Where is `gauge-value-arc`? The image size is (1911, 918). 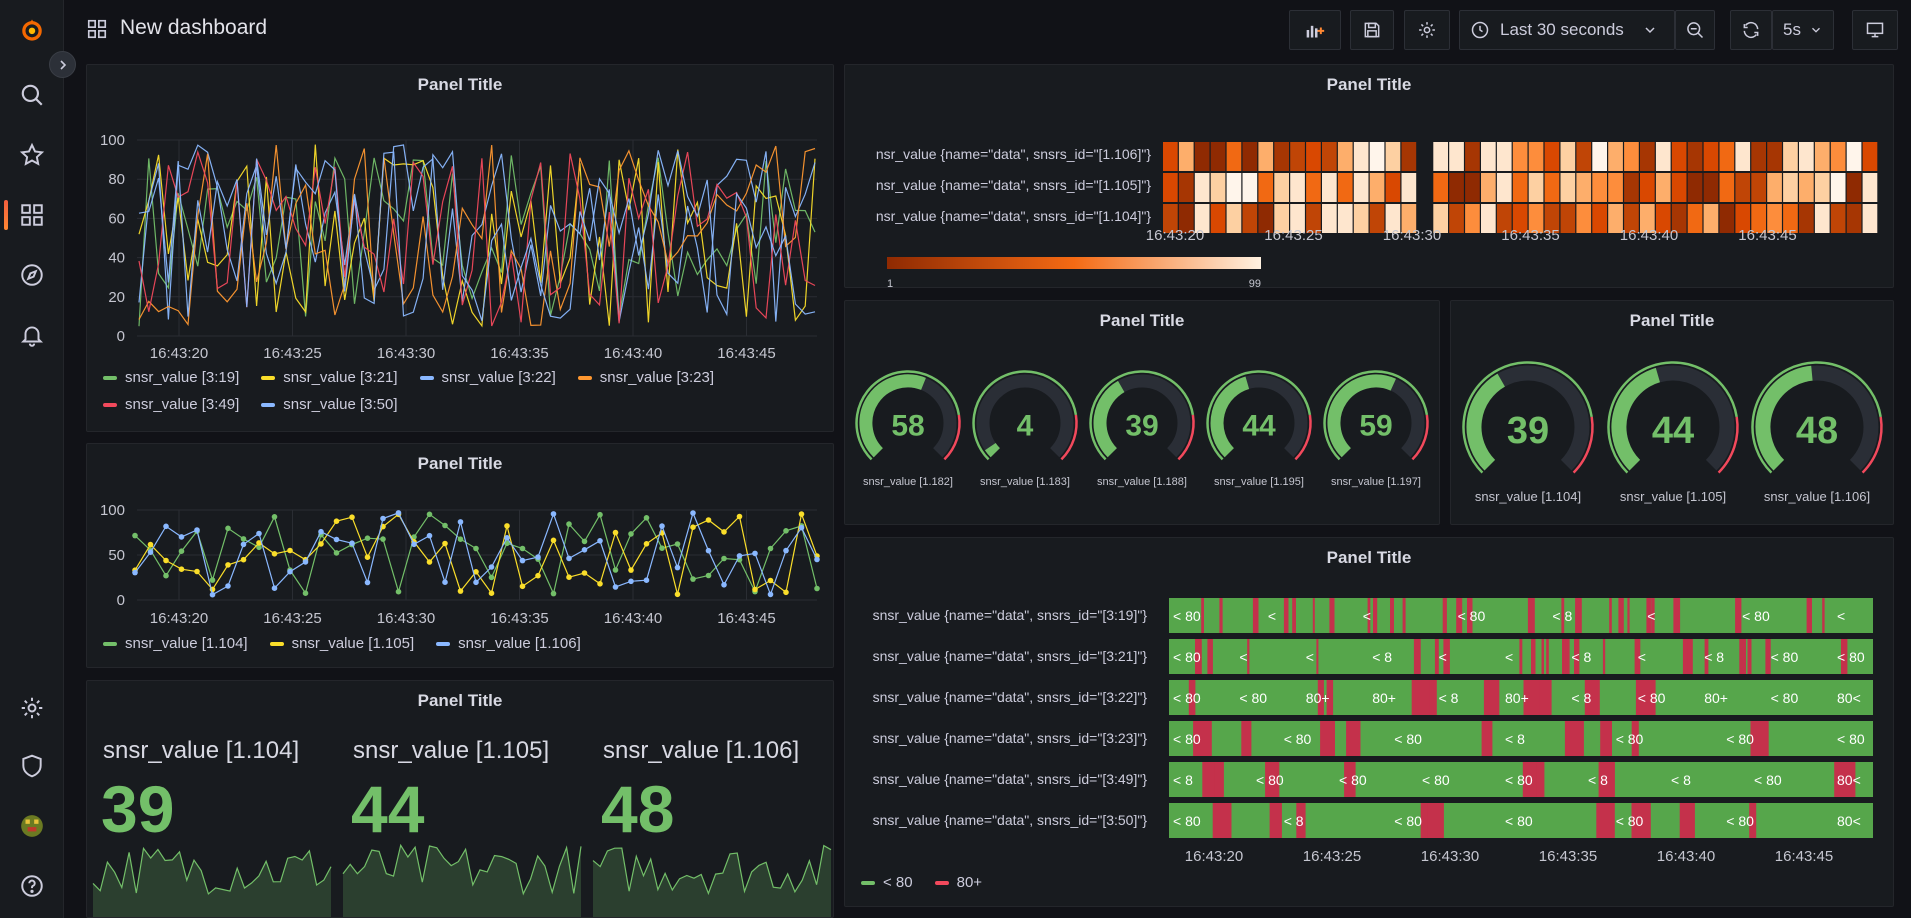
gauge-value-arc is located at coordinates (992, 450).